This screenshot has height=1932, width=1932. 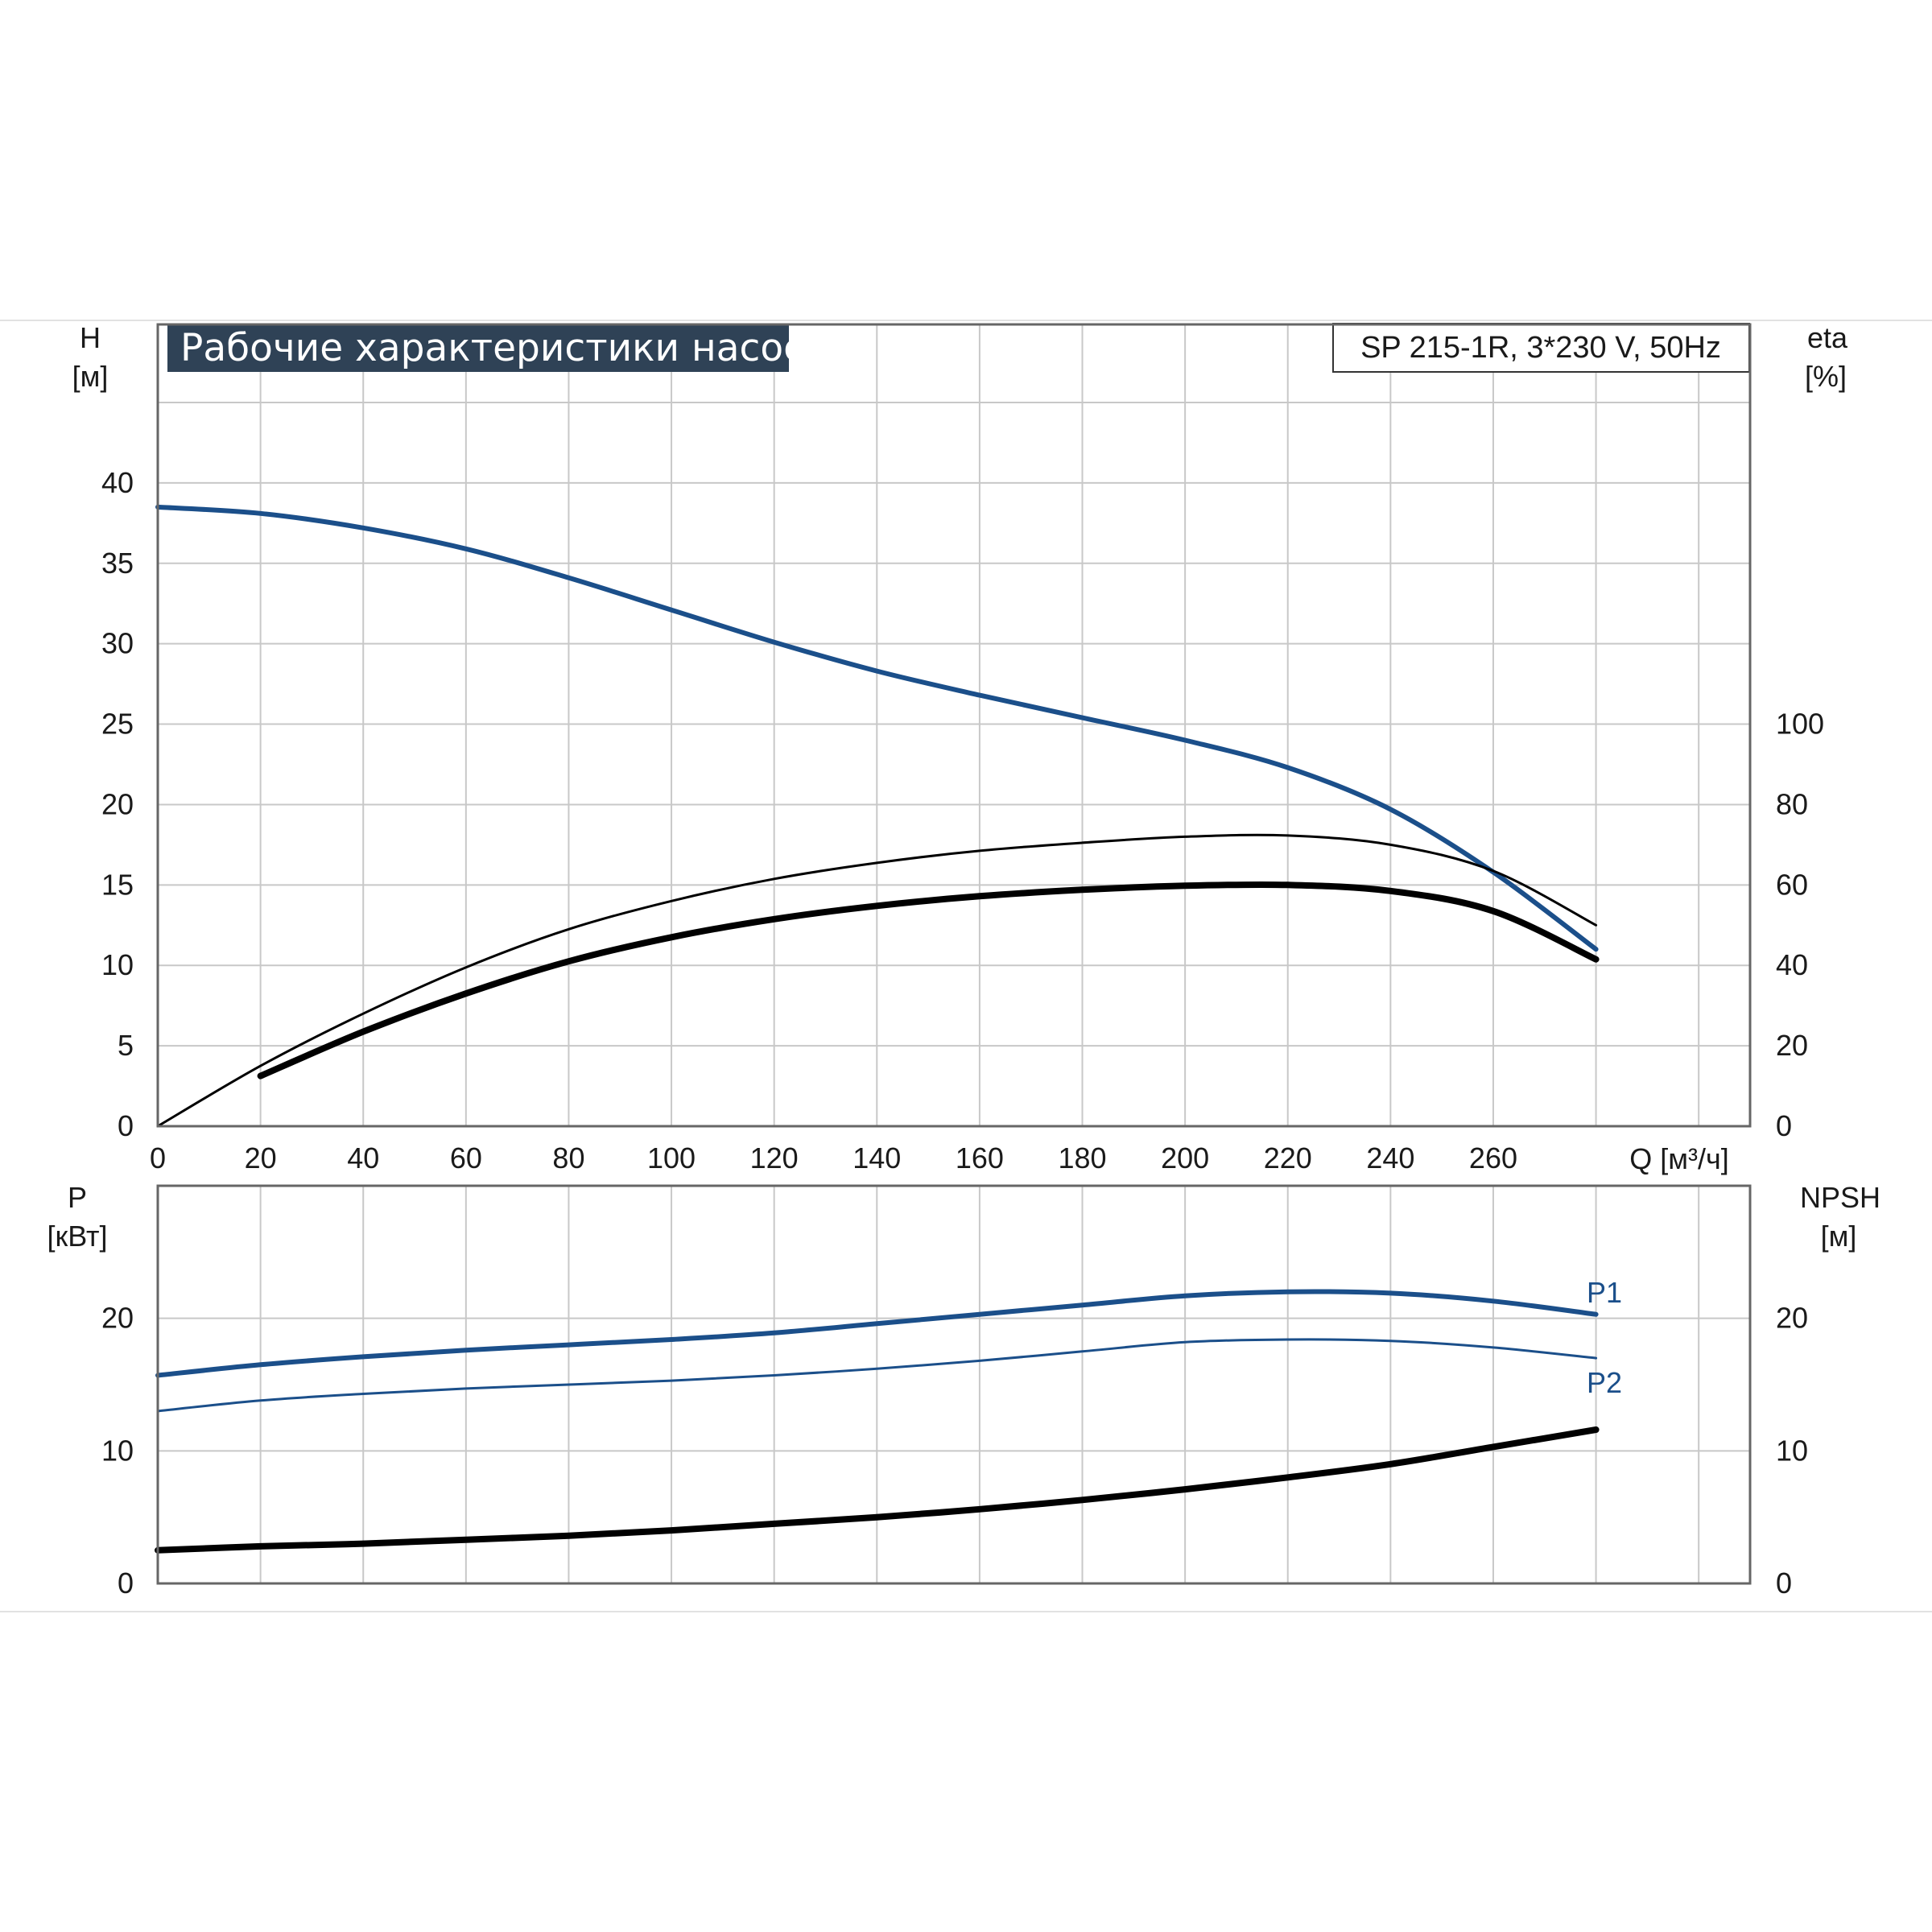 What do you see at coordinates (1390, 1157) in the screenshot?
I see `top-x-tick-label: 240` at bounding box center [1390, 1157].